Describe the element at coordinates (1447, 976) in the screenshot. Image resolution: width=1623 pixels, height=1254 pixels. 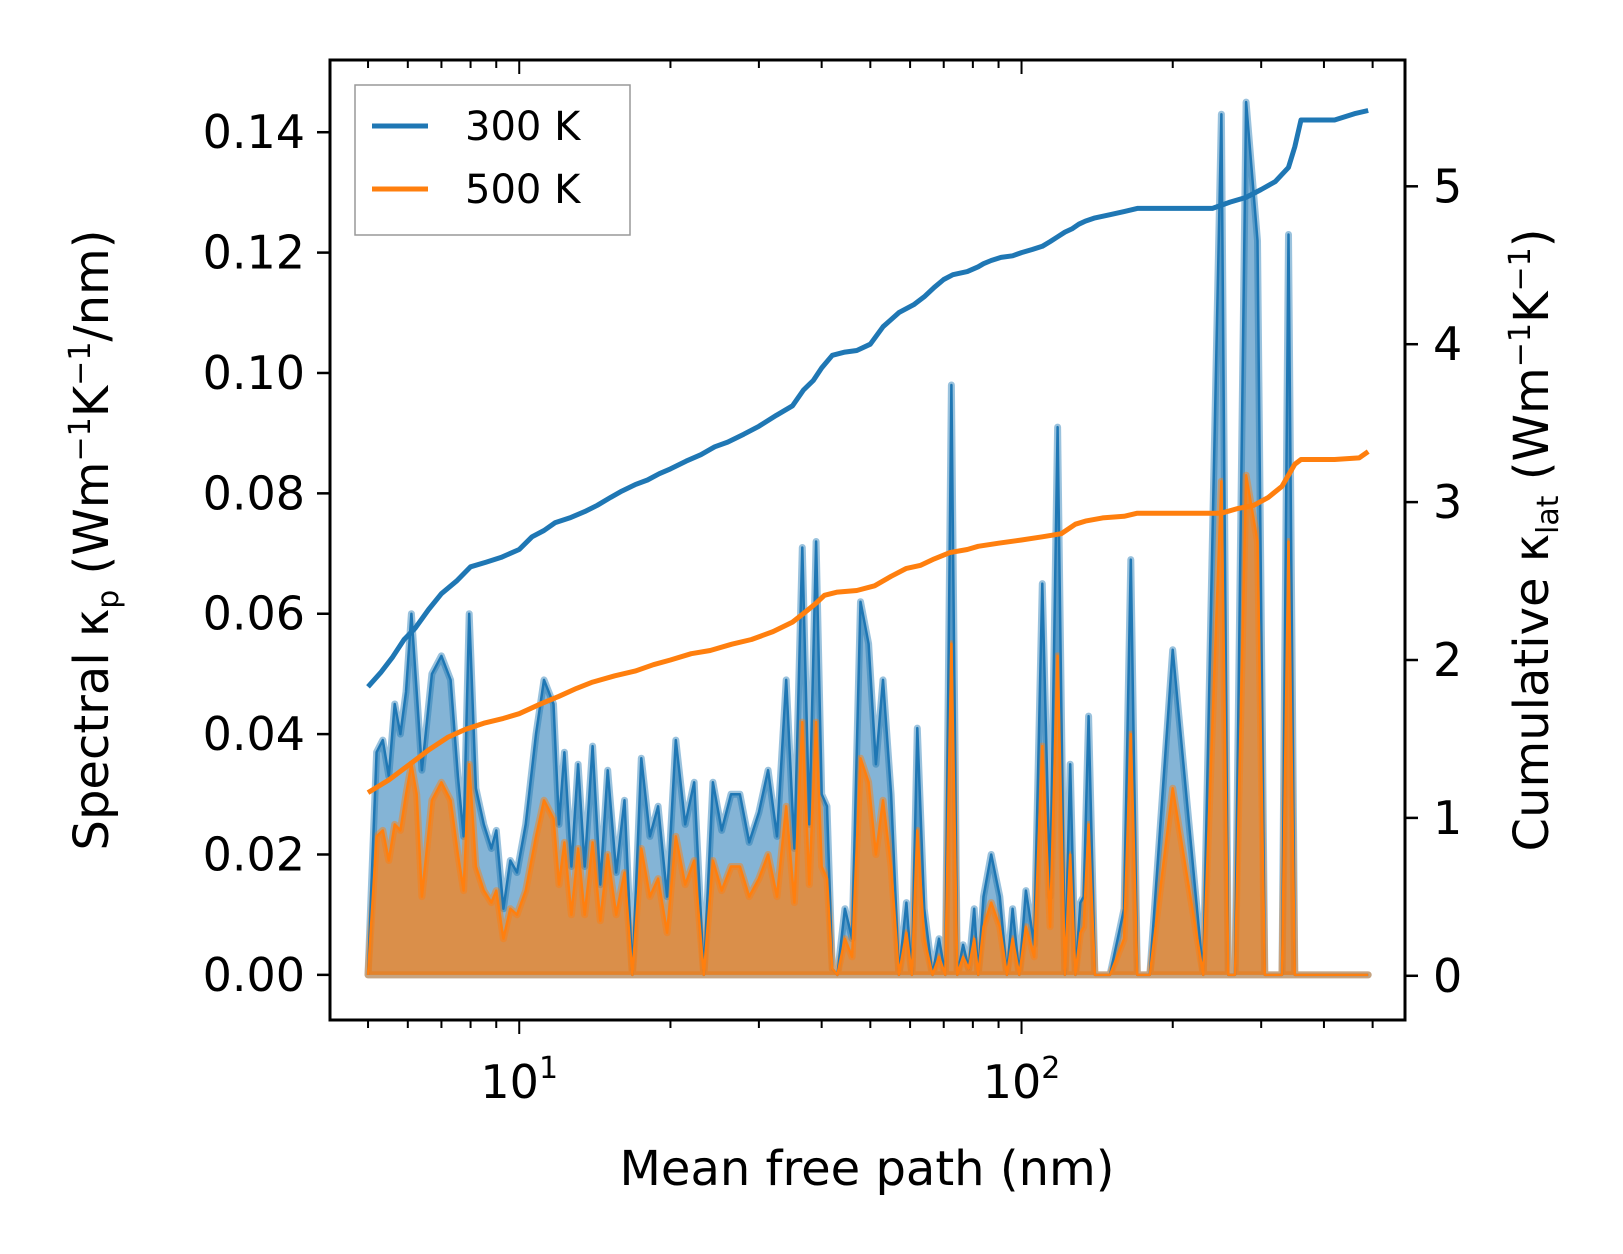
I see `right-y-tick-label: 0` at that location.